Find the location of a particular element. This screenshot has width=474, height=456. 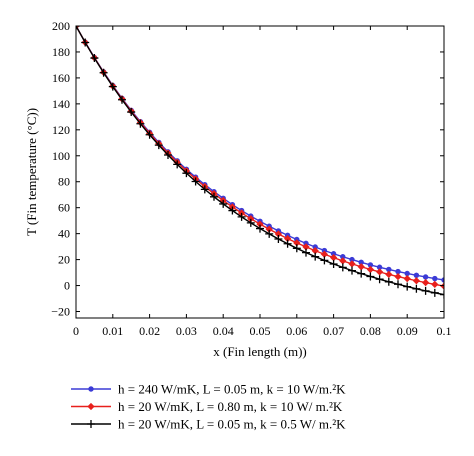

x-tick-label: 0.1 is located at coordinates (444, 331).